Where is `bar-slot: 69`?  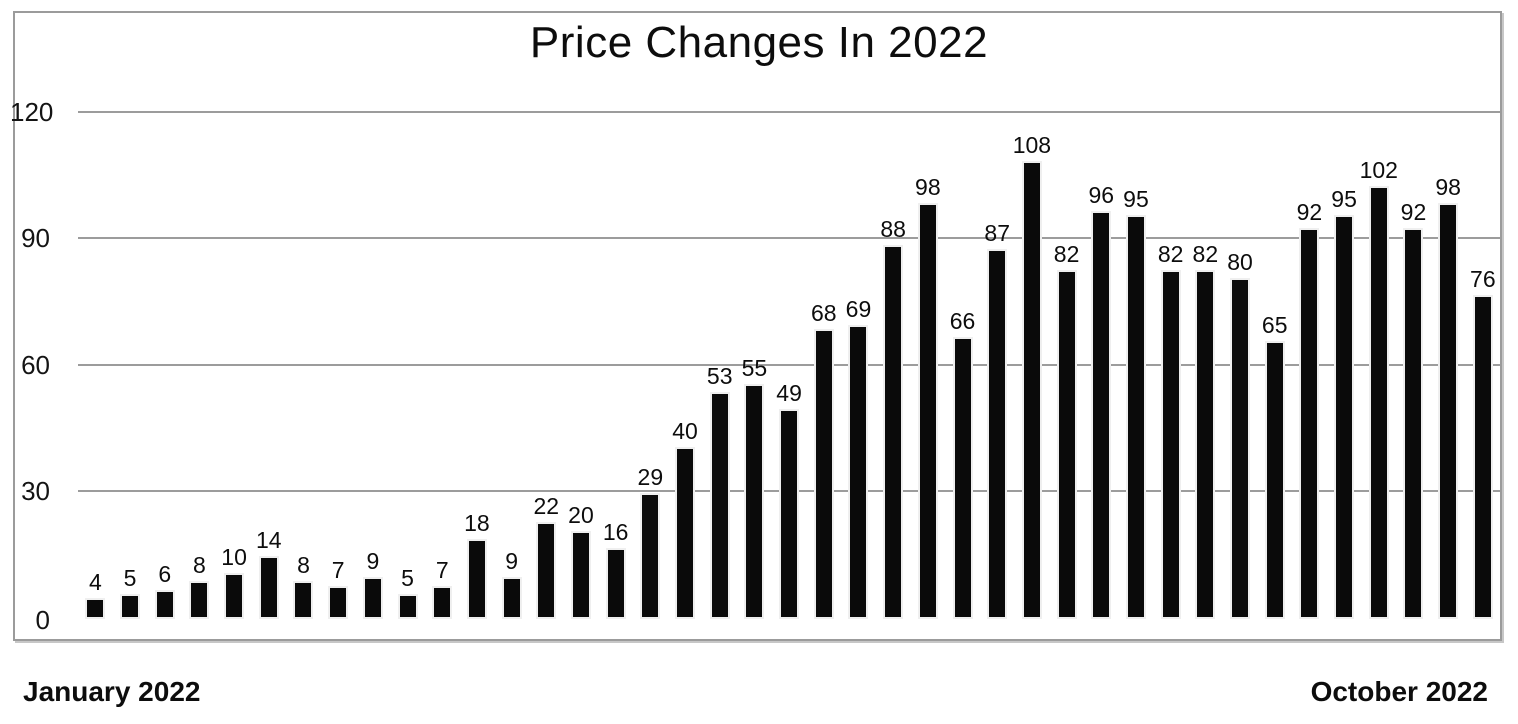 bar-slot: 69 is located at coordinates (858, 364).